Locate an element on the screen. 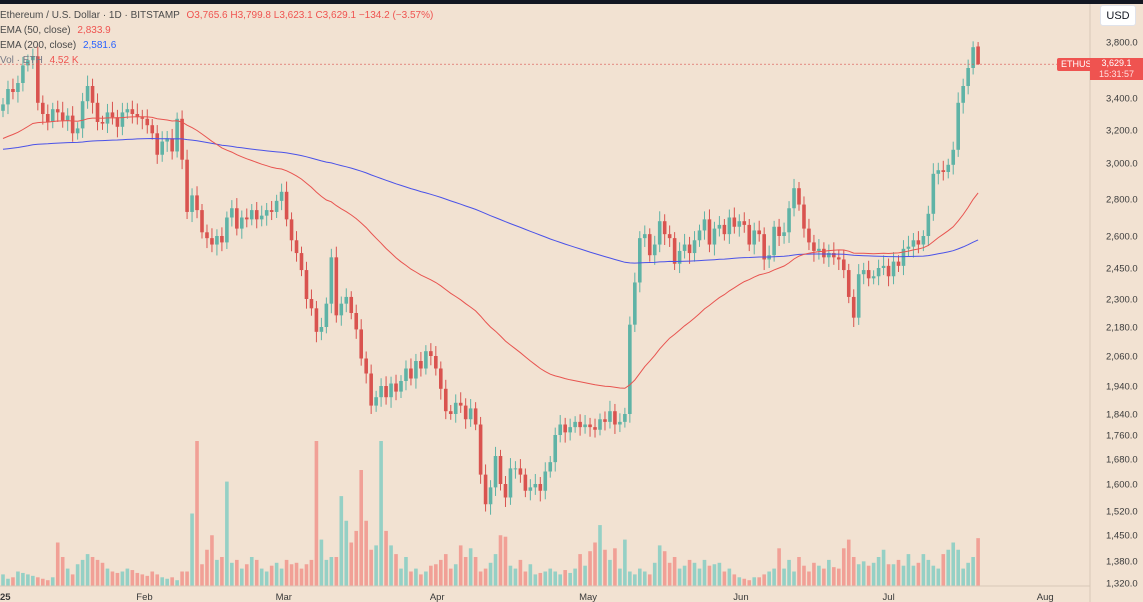 The width and height of the screenshot is (1143, 602). ema200-row: EMA (200, close) 2,581.6 is located at coordinates (216, 45).